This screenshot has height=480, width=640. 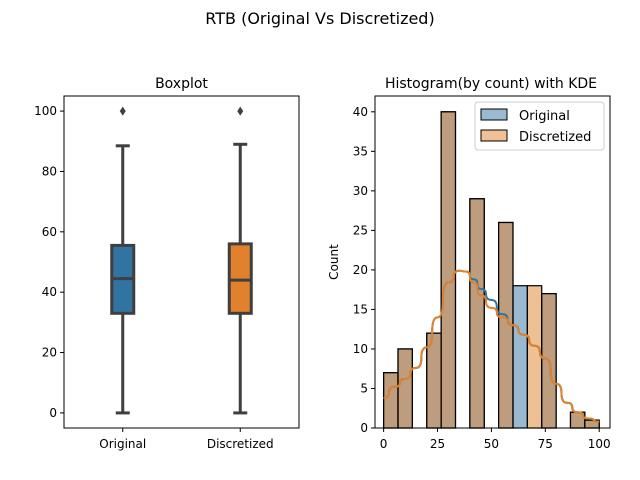 I want to click on x-tick-label: 25, so click(x=437, y=444).